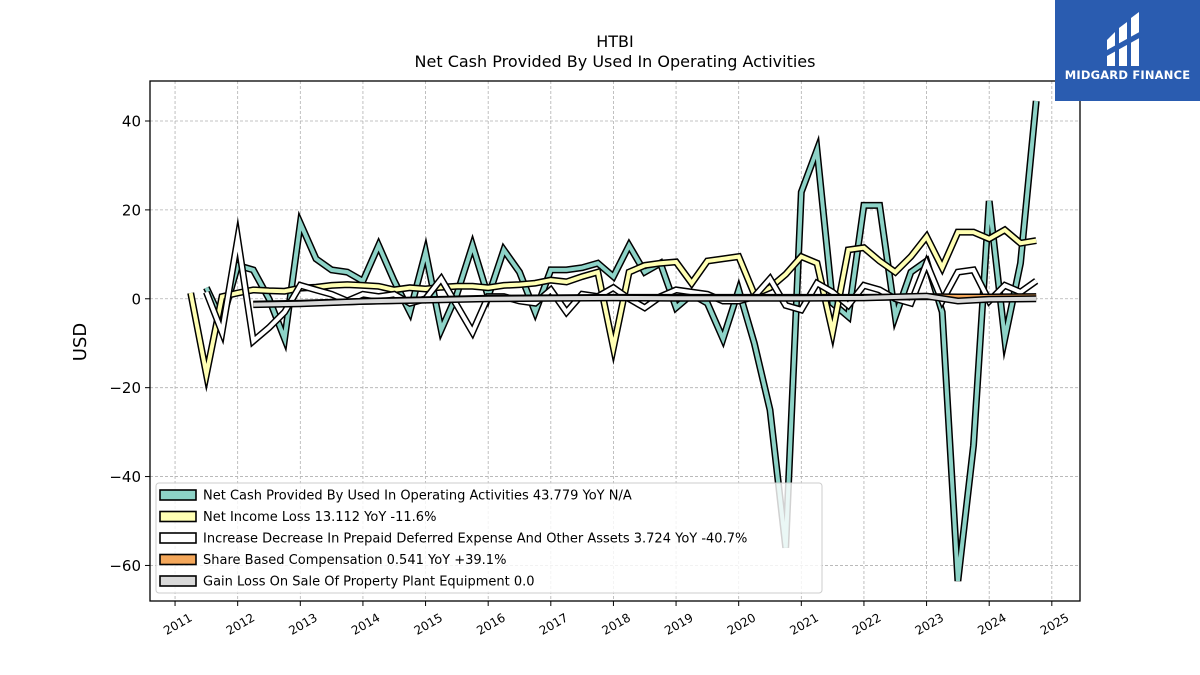  I want to click on logo-mark-icon, so click(1125, 39).